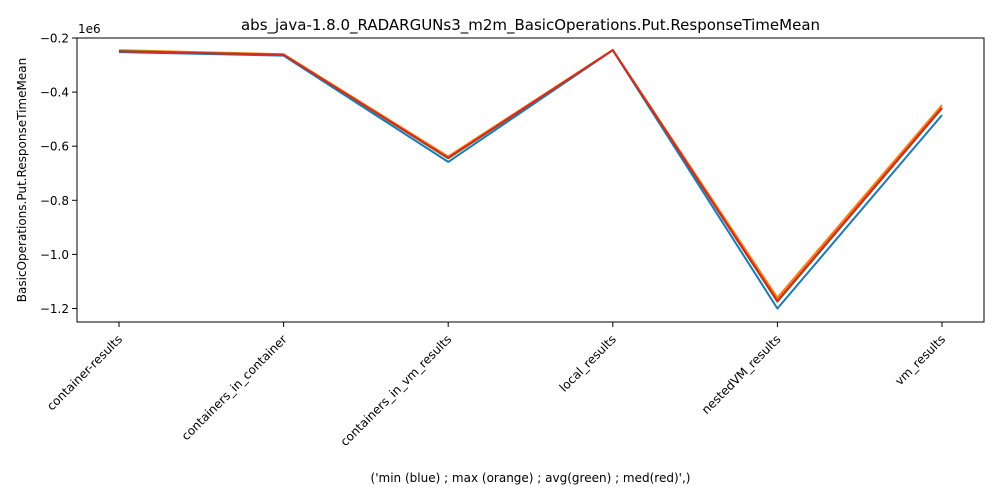 The image size is (1000, 500). I want to click on y-axis-label: BasicOperations.Put.ResponseTimeMean, so click(22, 180).